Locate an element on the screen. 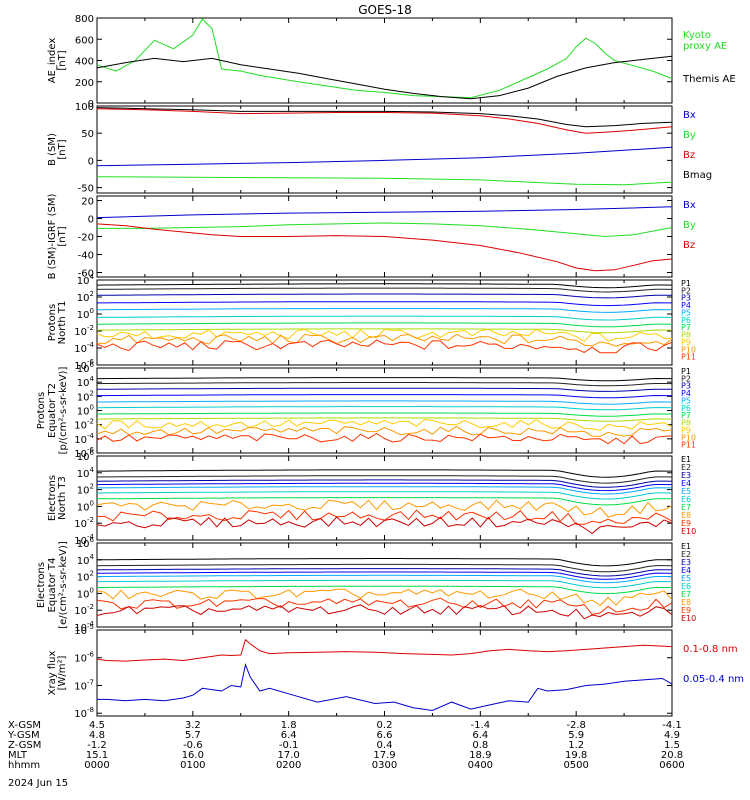  legend-label: Bmag is located at coordinates (697, 175).